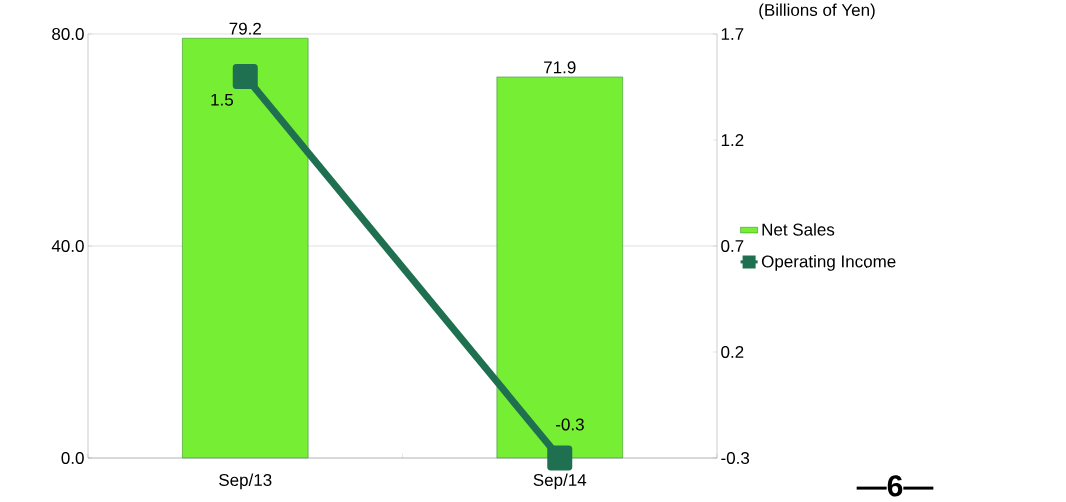 Image resolution: width=1066 pixels, height=502 pixels. I want to click on x-tick-label: Sep/13, so click(245, 481).